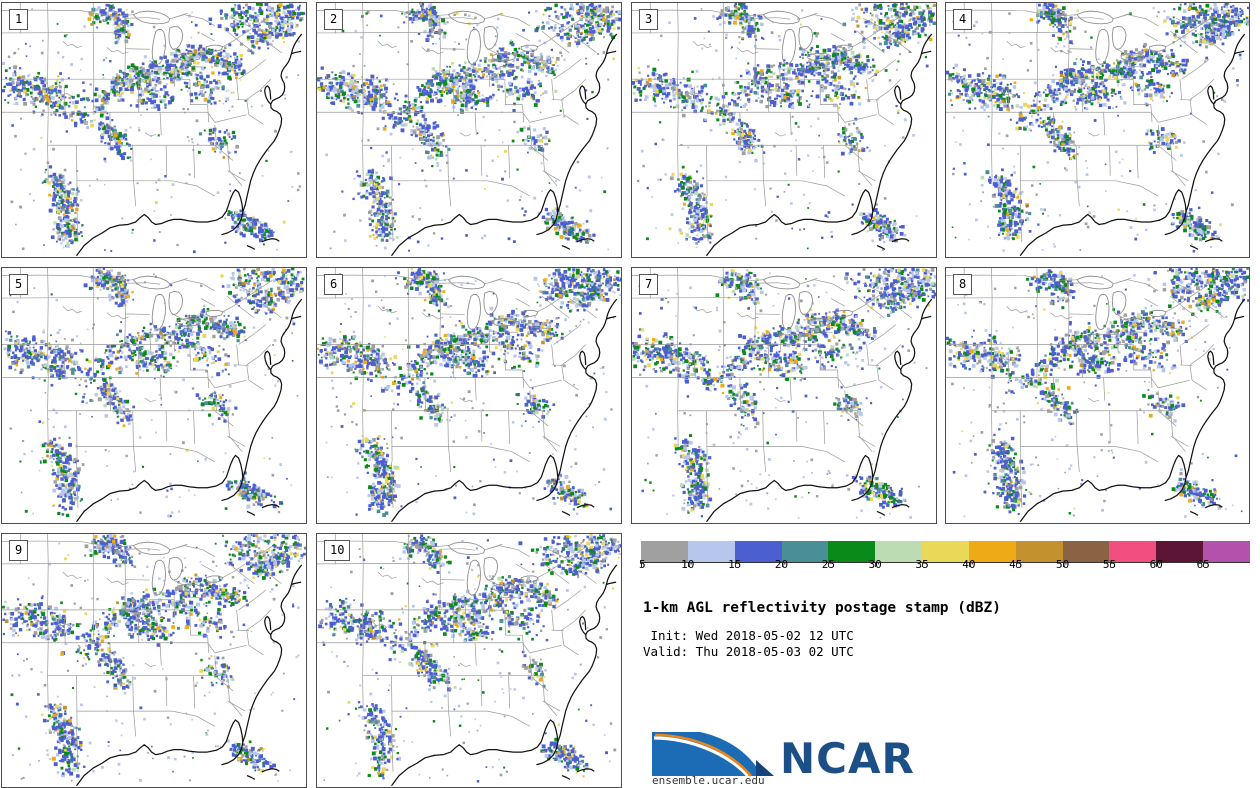 The height and width of the screenshot is (788, 1260). I want to click on panel-number-2: 2, so click(334, 19).